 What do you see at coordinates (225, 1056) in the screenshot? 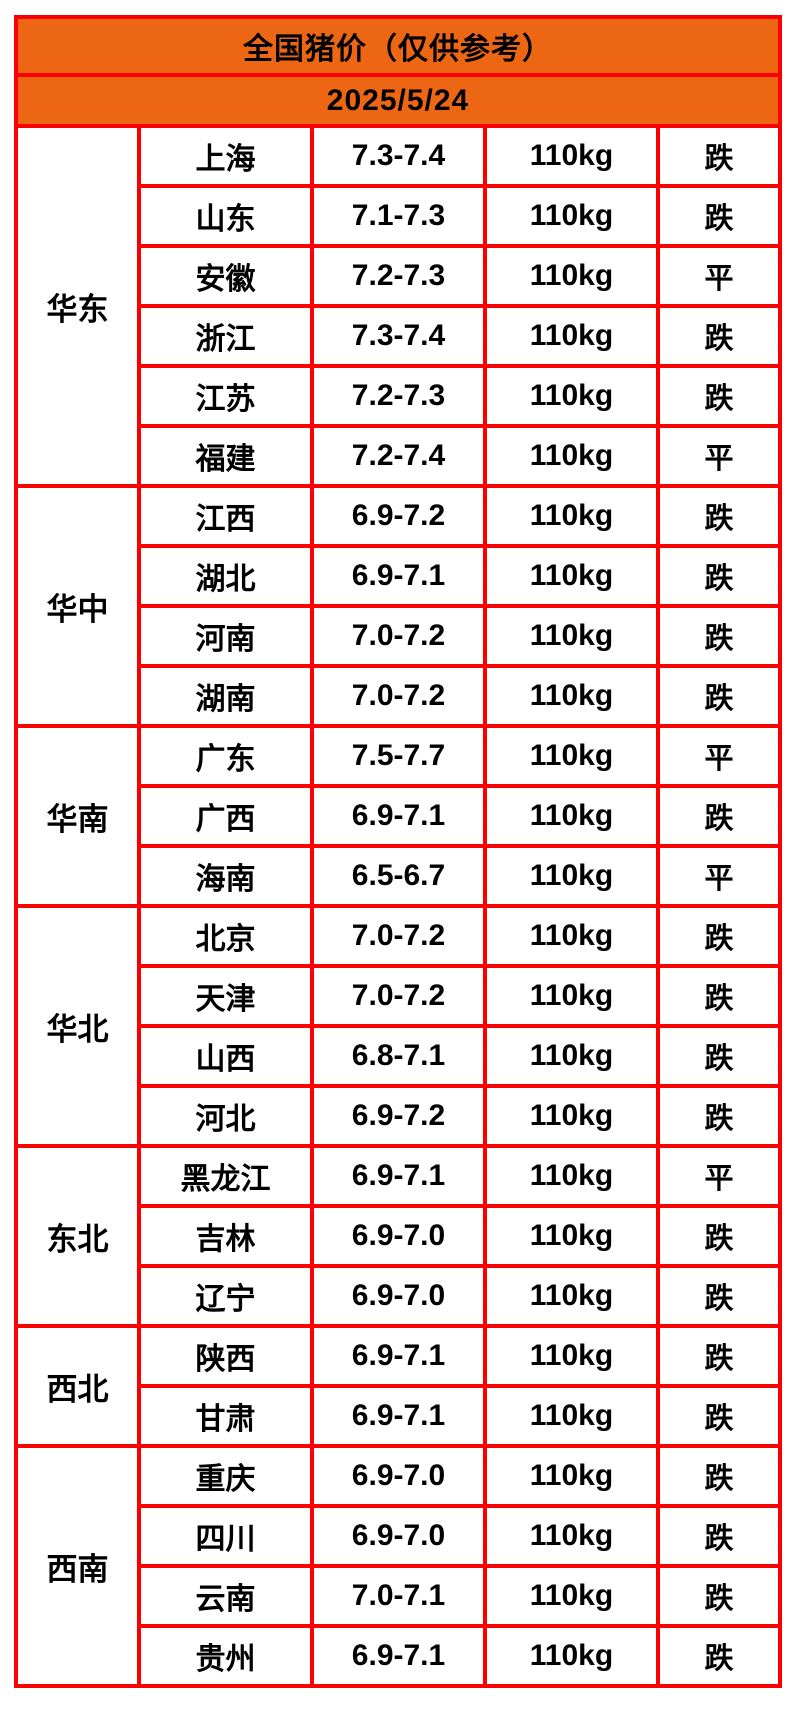
I see `province-cell: 山西` at bounding box center [225, 1056].